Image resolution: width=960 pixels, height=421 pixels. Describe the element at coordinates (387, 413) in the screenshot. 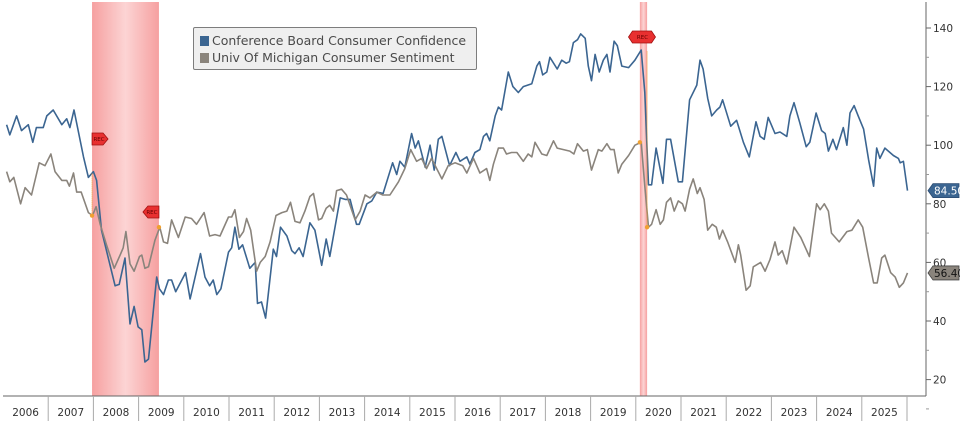

I see `x-tick-label: 2014` at that location.